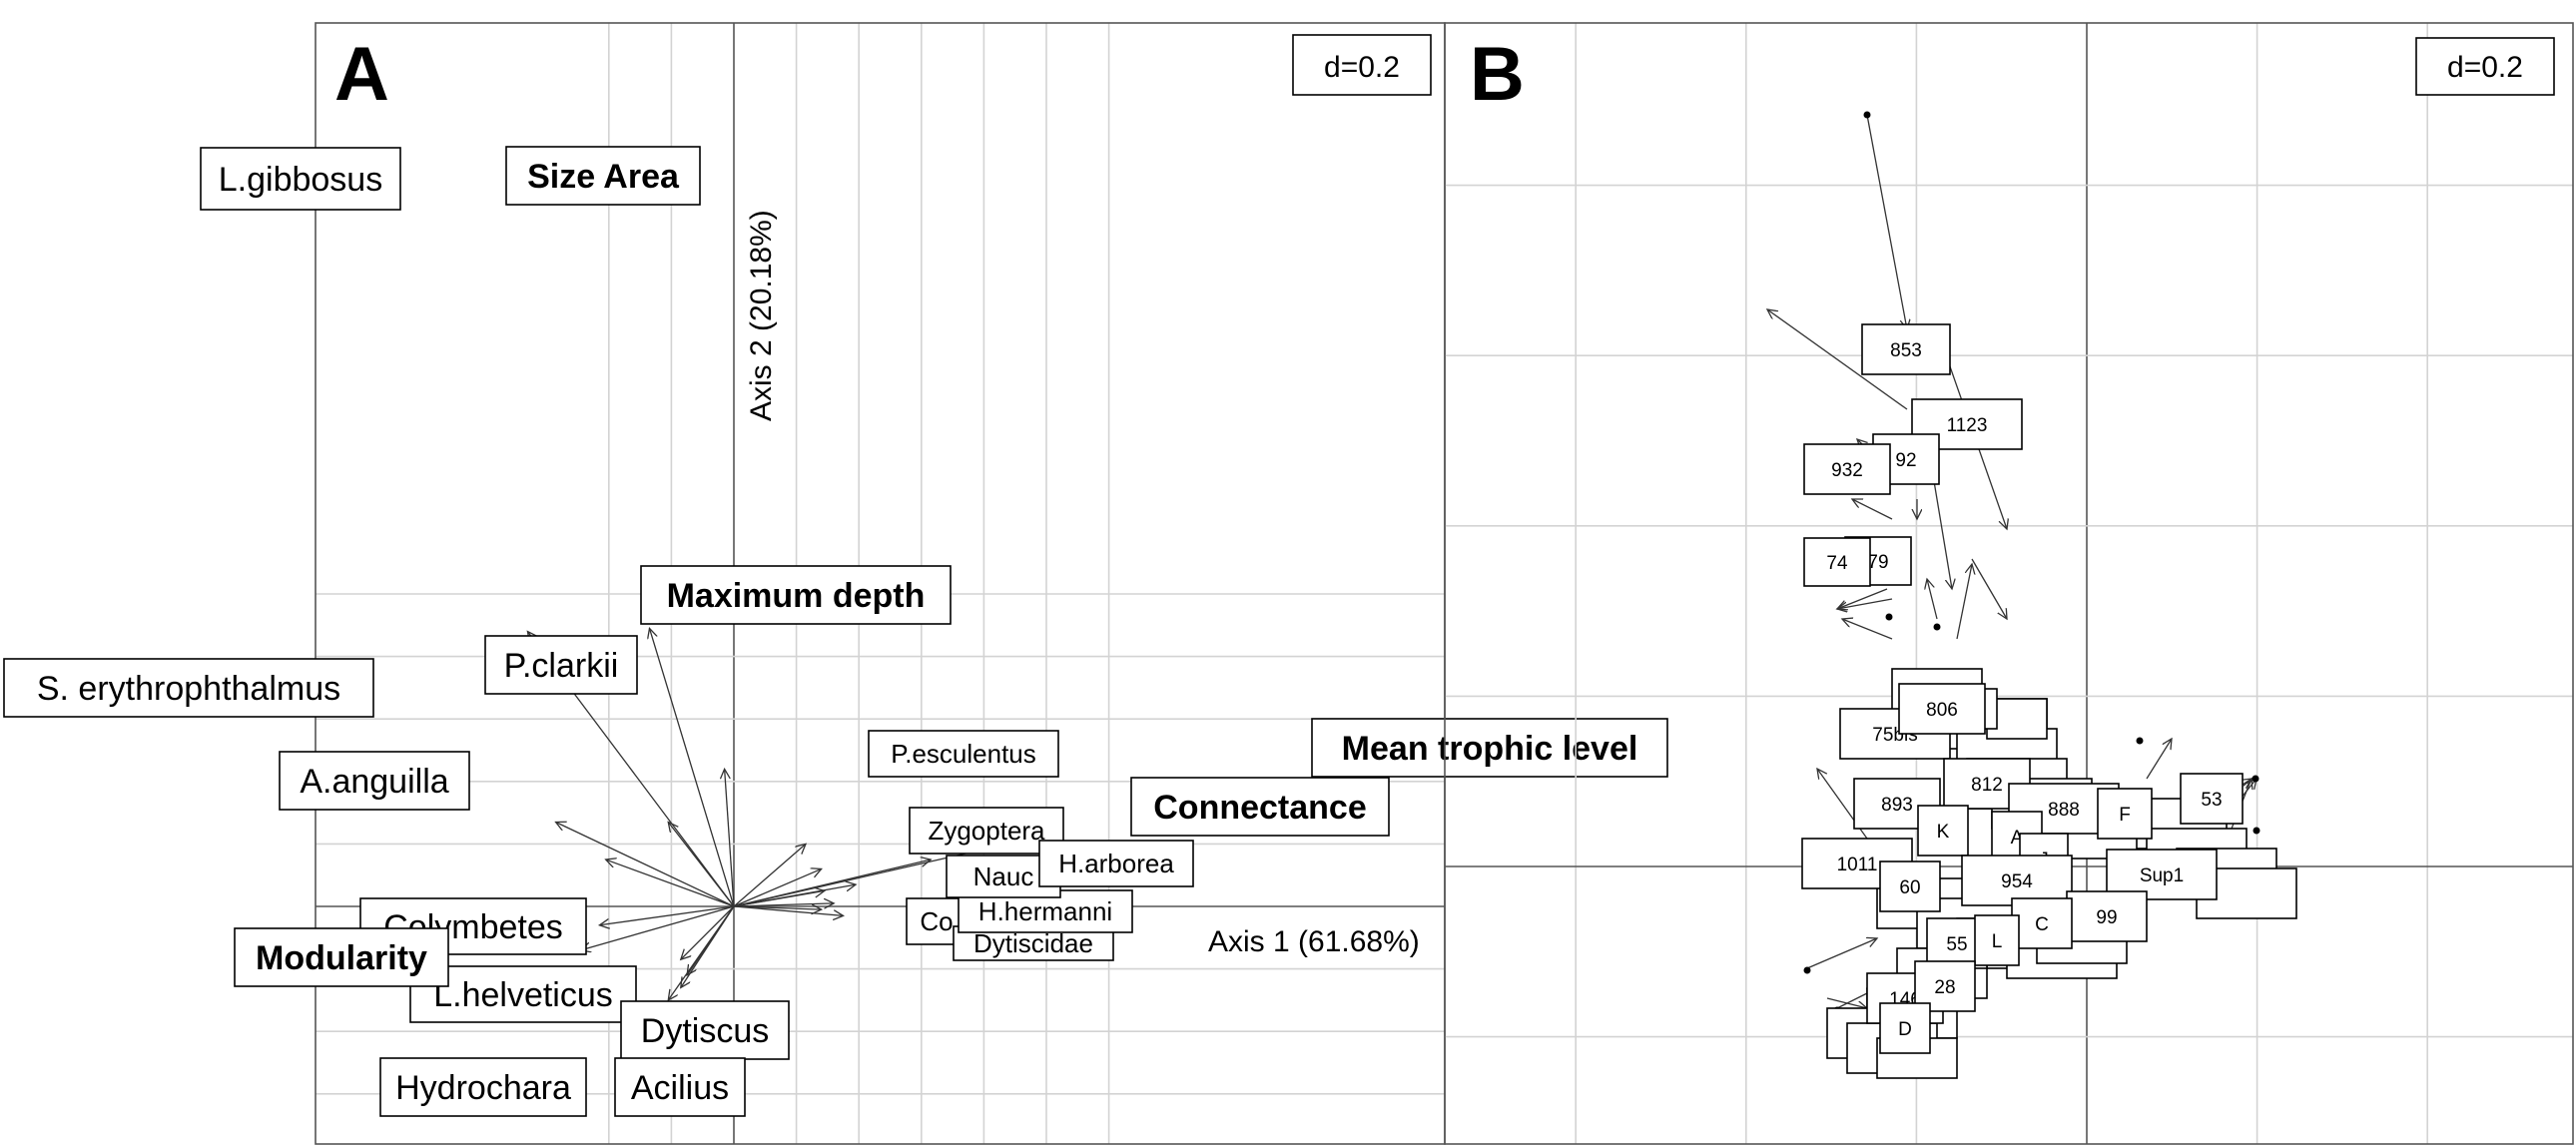  I want to click on label-text-mean-trophic-level: Mean trophic level, so click(1490, 749).